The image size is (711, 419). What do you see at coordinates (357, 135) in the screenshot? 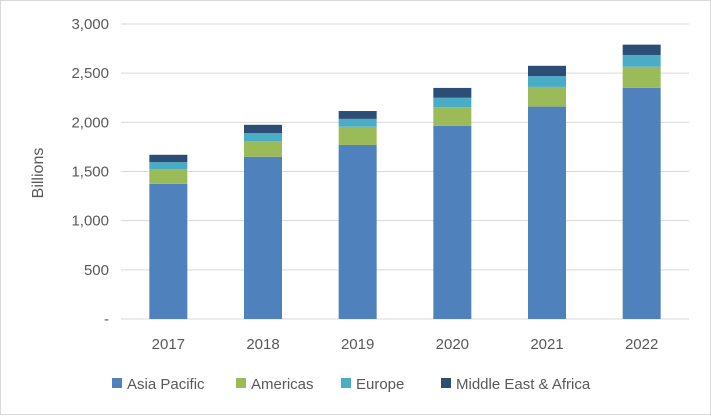
I see `bar-americas-2019` at bounding box center [357, 135].